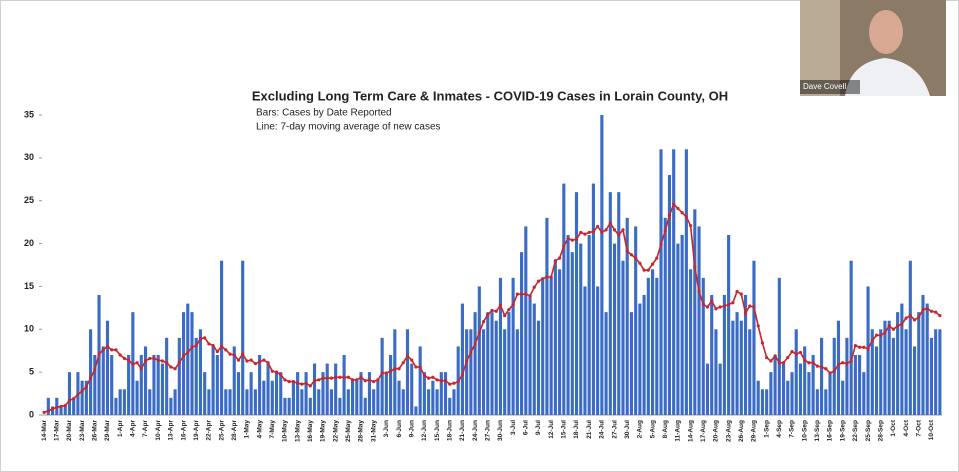 The image size is (959, 472). Describe the element at coordinates (399, 428) in the screenshot. I see `x-tick-label: 6-Jun` at that location.